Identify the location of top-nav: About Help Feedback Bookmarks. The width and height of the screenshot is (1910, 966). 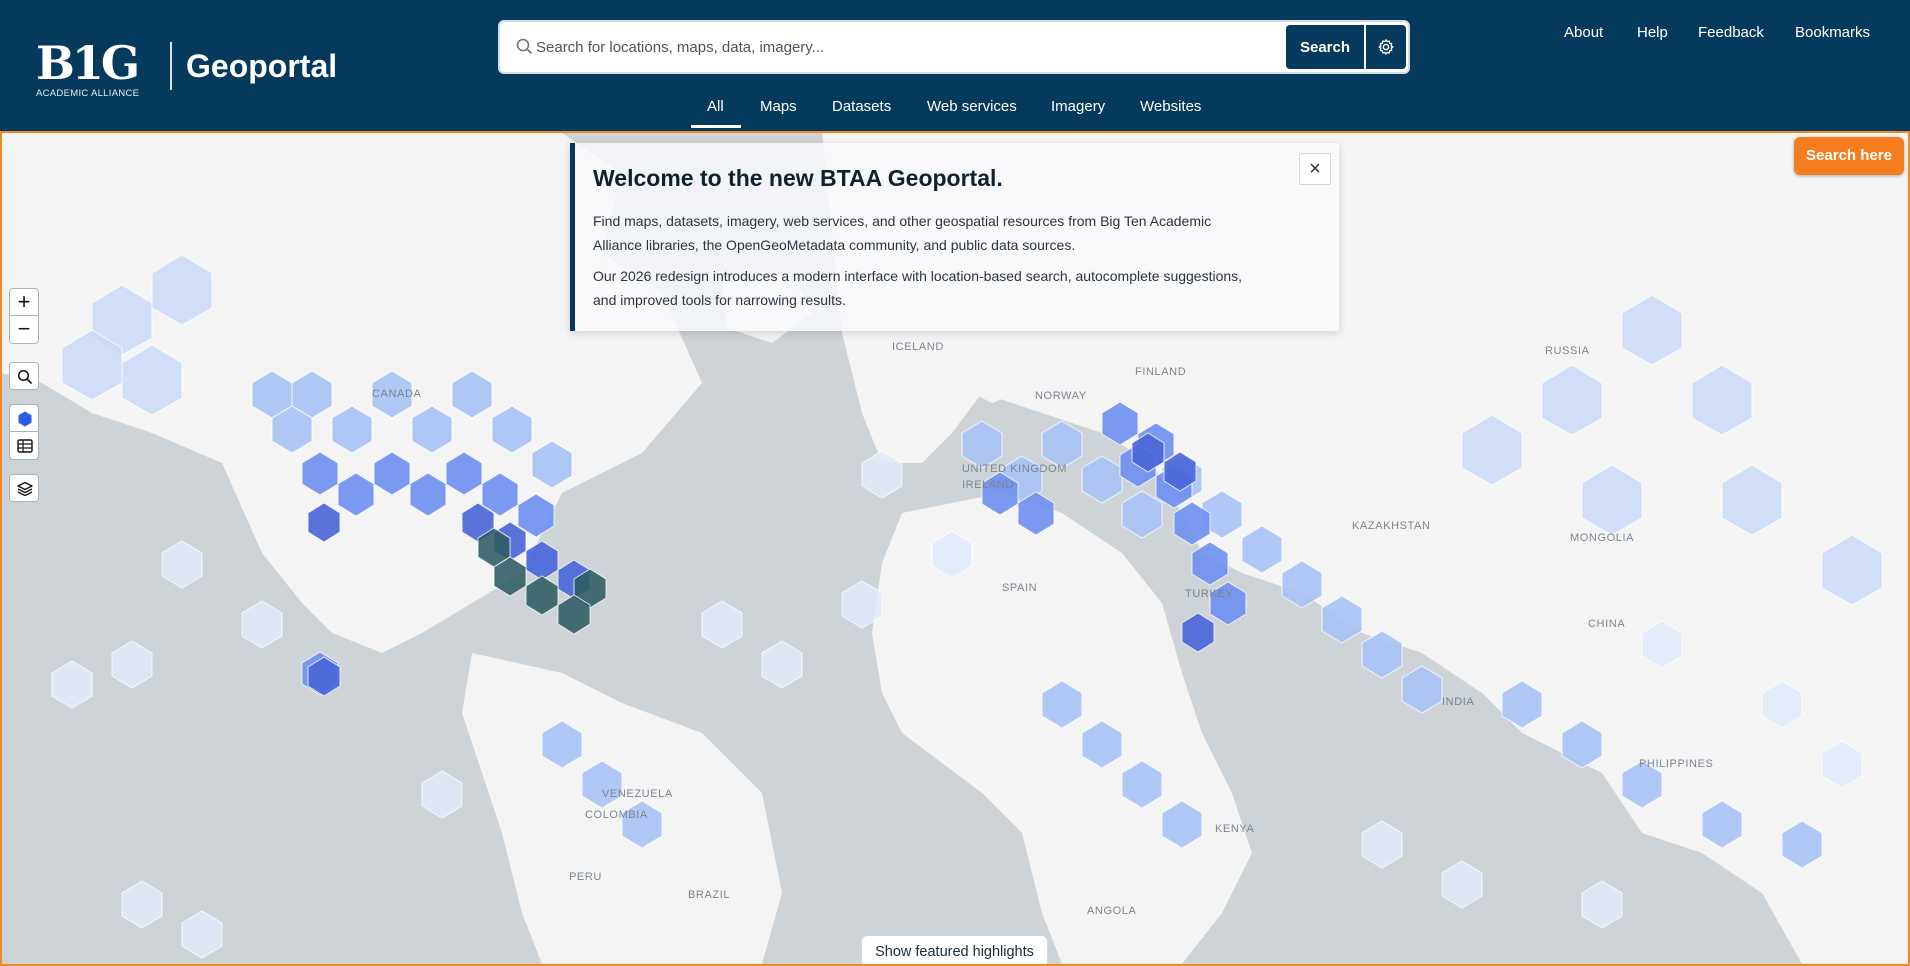
(1725, 36).